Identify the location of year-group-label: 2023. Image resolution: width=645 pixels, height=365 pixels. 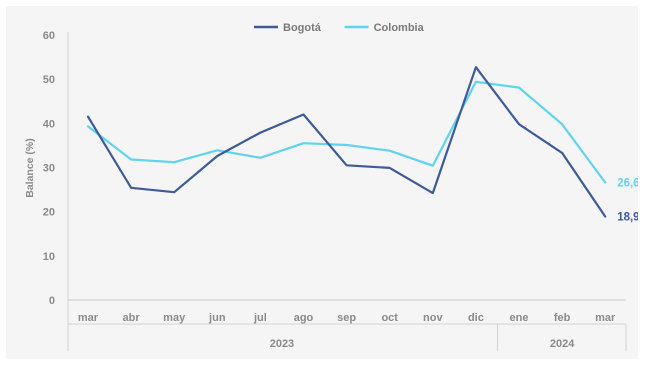
(282, 344).